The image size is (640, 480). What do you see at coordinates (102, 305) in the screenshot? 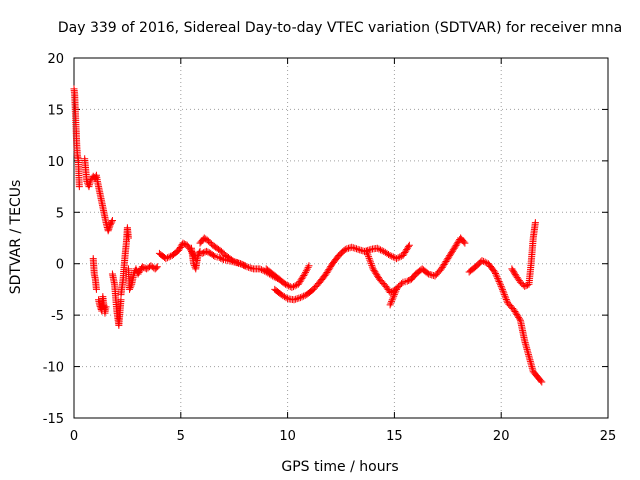
I see `series-dip-b` at bounding box center [102, 305].